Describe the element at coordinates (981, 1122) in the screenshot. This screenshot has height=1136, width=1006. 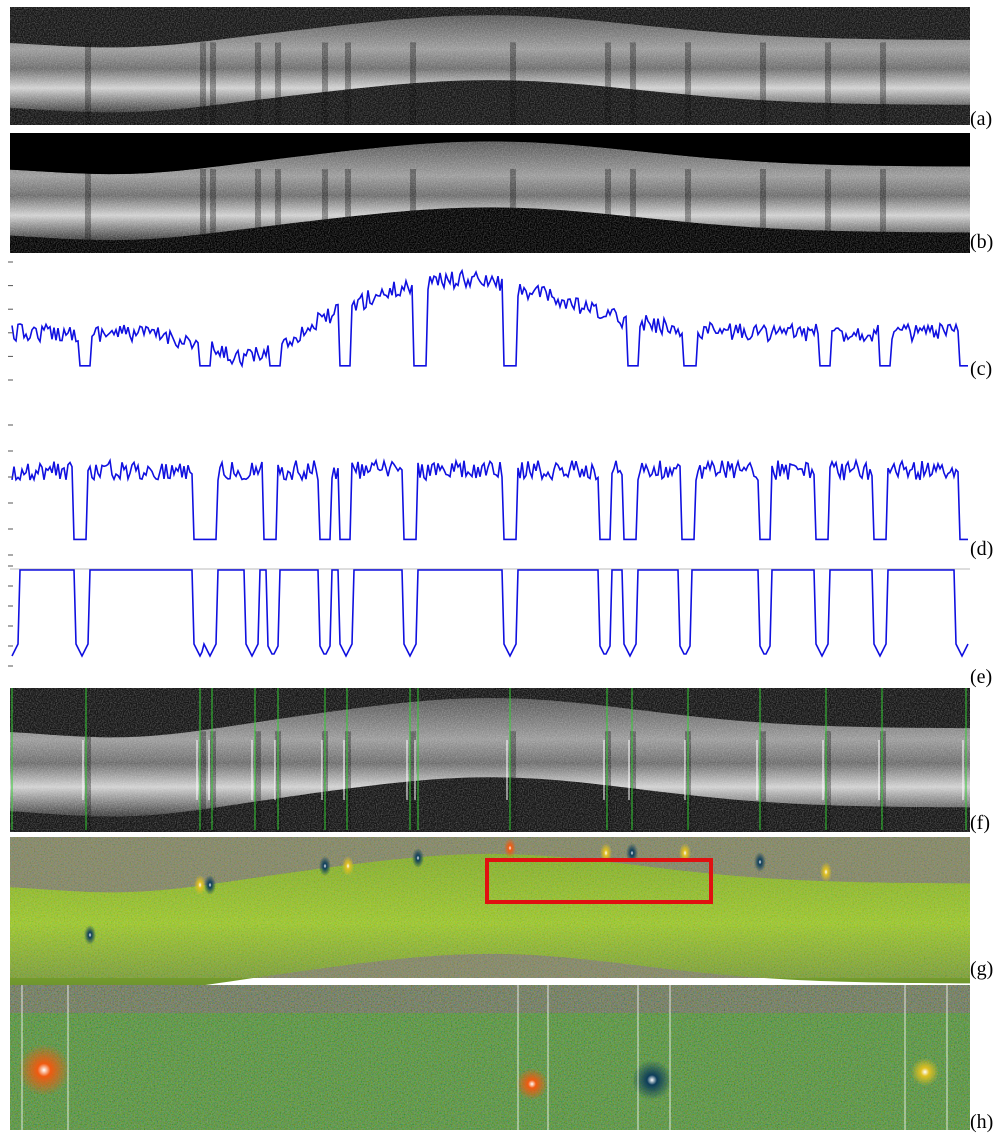
I see `panel-label: (h)` at that location.